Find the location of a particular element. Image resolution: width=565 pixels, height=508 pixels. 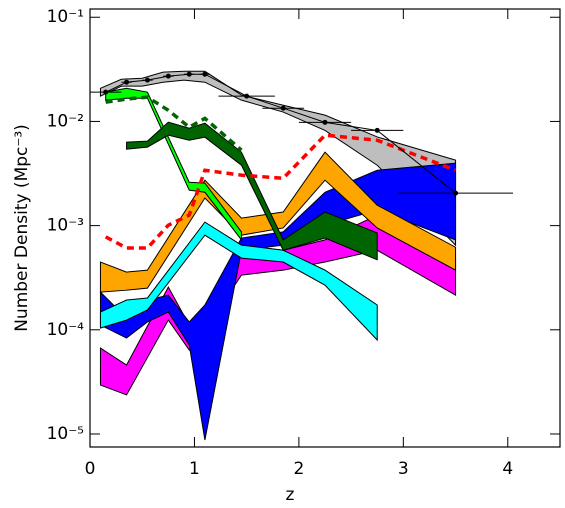

x-tick-label: 3 is located at coordinates (403, 469).